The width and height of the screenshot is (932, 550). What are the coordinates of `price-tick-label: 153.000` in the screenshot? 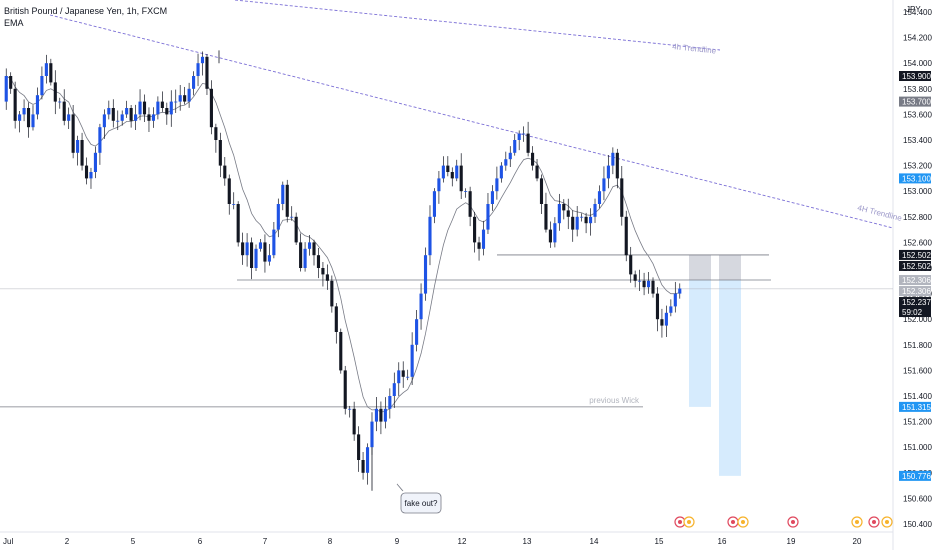 It's located at (917, 191).